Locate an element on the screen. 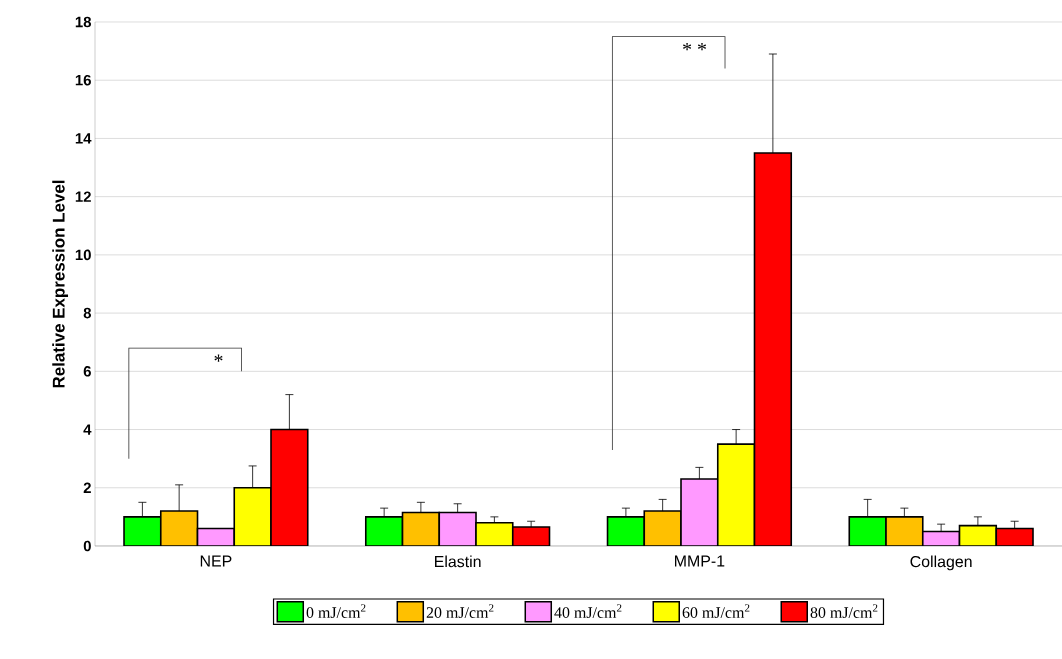  y-tick-label: 14 is located at coordinates (83, 138).